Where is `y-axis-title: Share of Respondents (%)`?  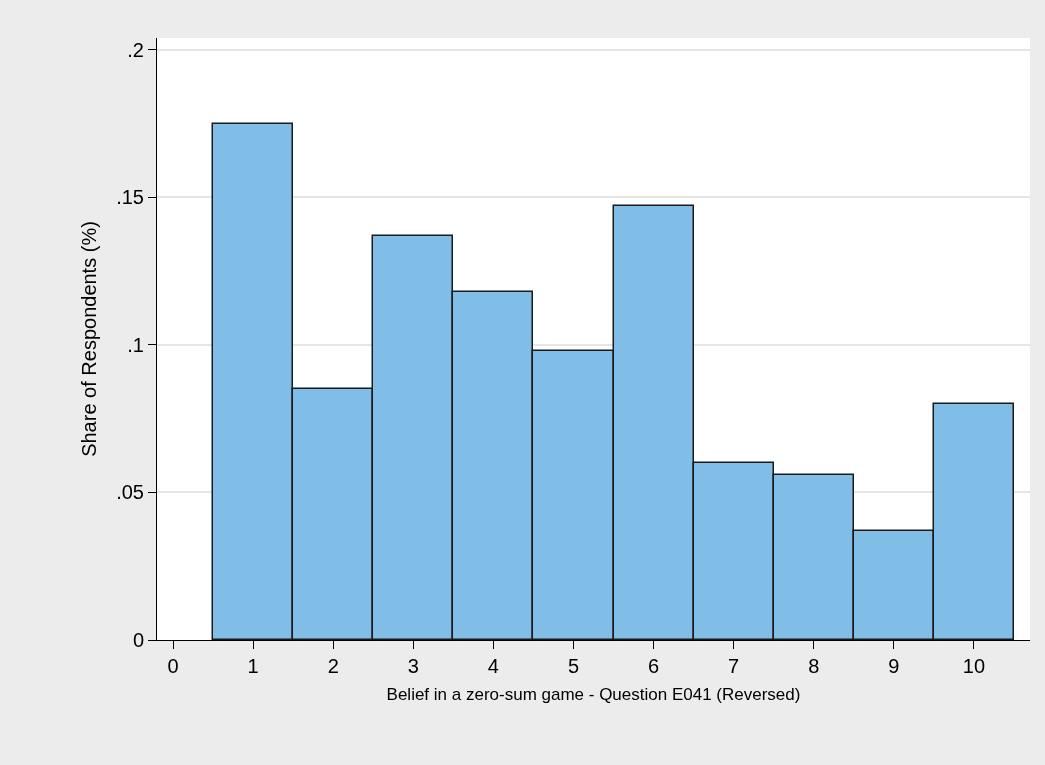 y-axis-title: Share of Respondents (%) is located at coordinates (88, 339).